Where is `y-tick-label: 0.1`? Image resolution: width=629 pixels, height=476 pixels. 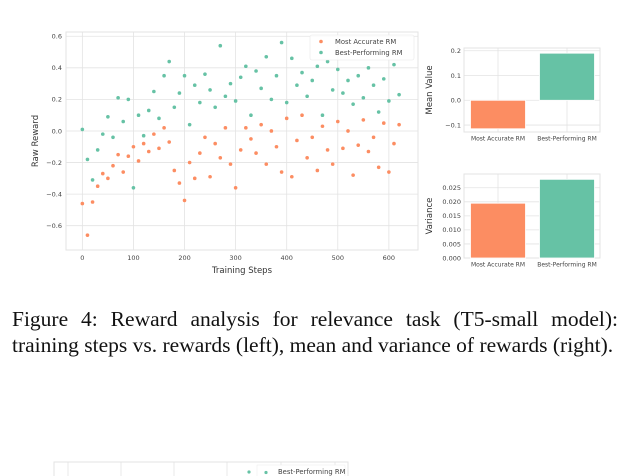
y-tick-label: 0.1 is located at coordinates (456, 76).